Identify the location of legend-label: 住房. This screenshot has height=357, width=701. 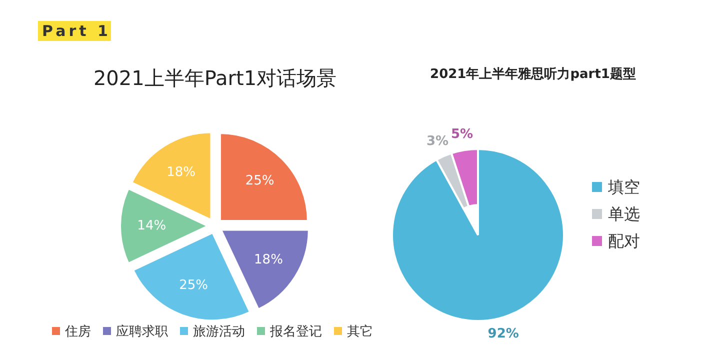
(77, 332).